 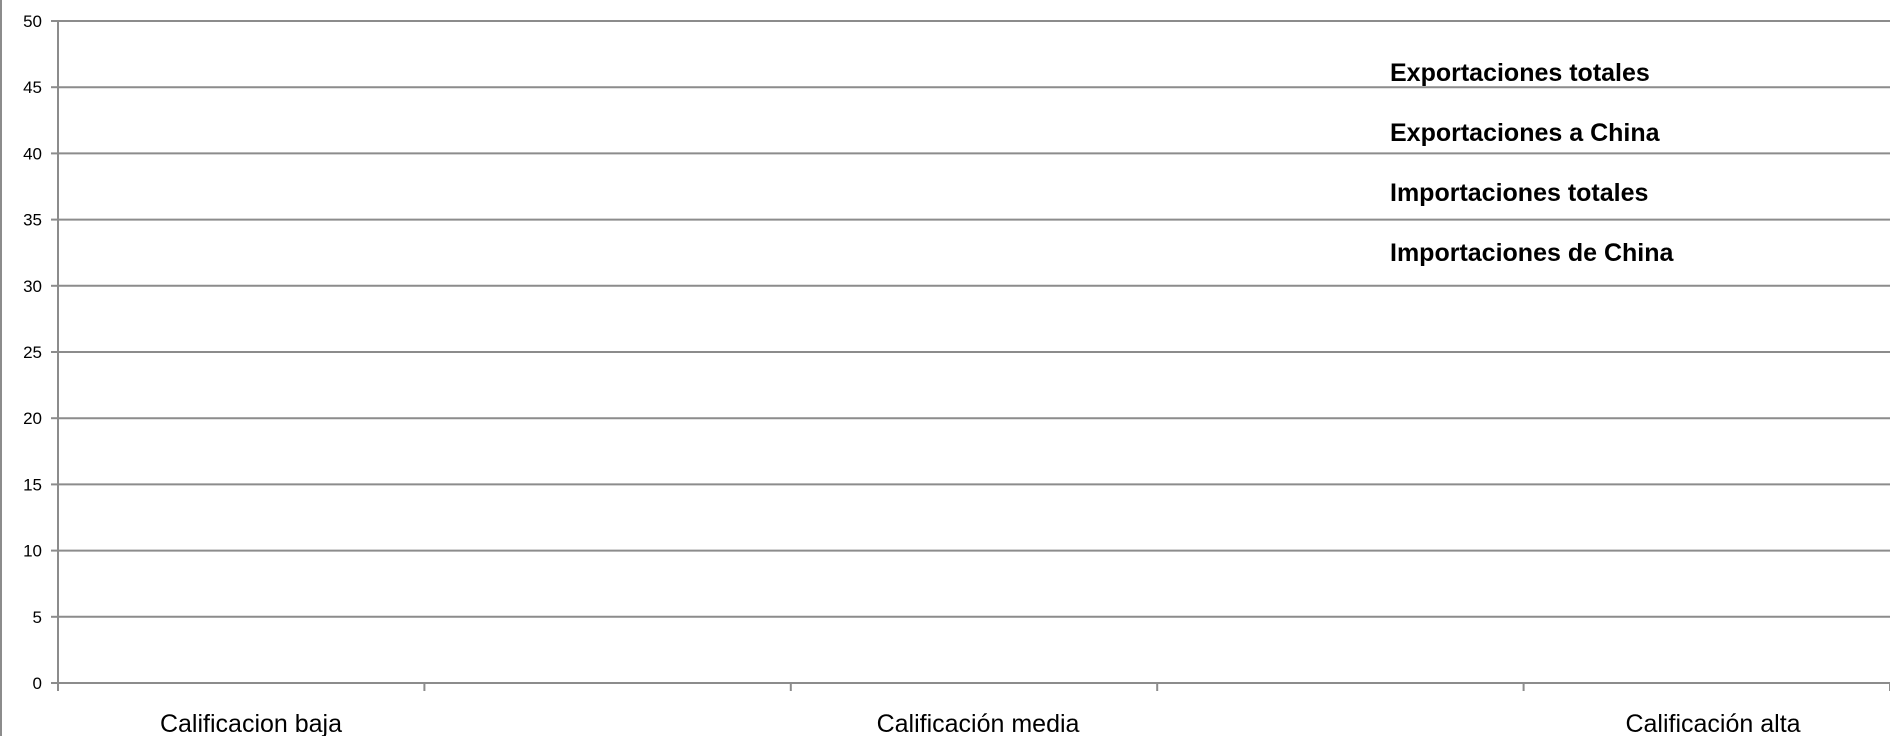 I want to click on y-tick-label: 20, so click(x=32, y=418).